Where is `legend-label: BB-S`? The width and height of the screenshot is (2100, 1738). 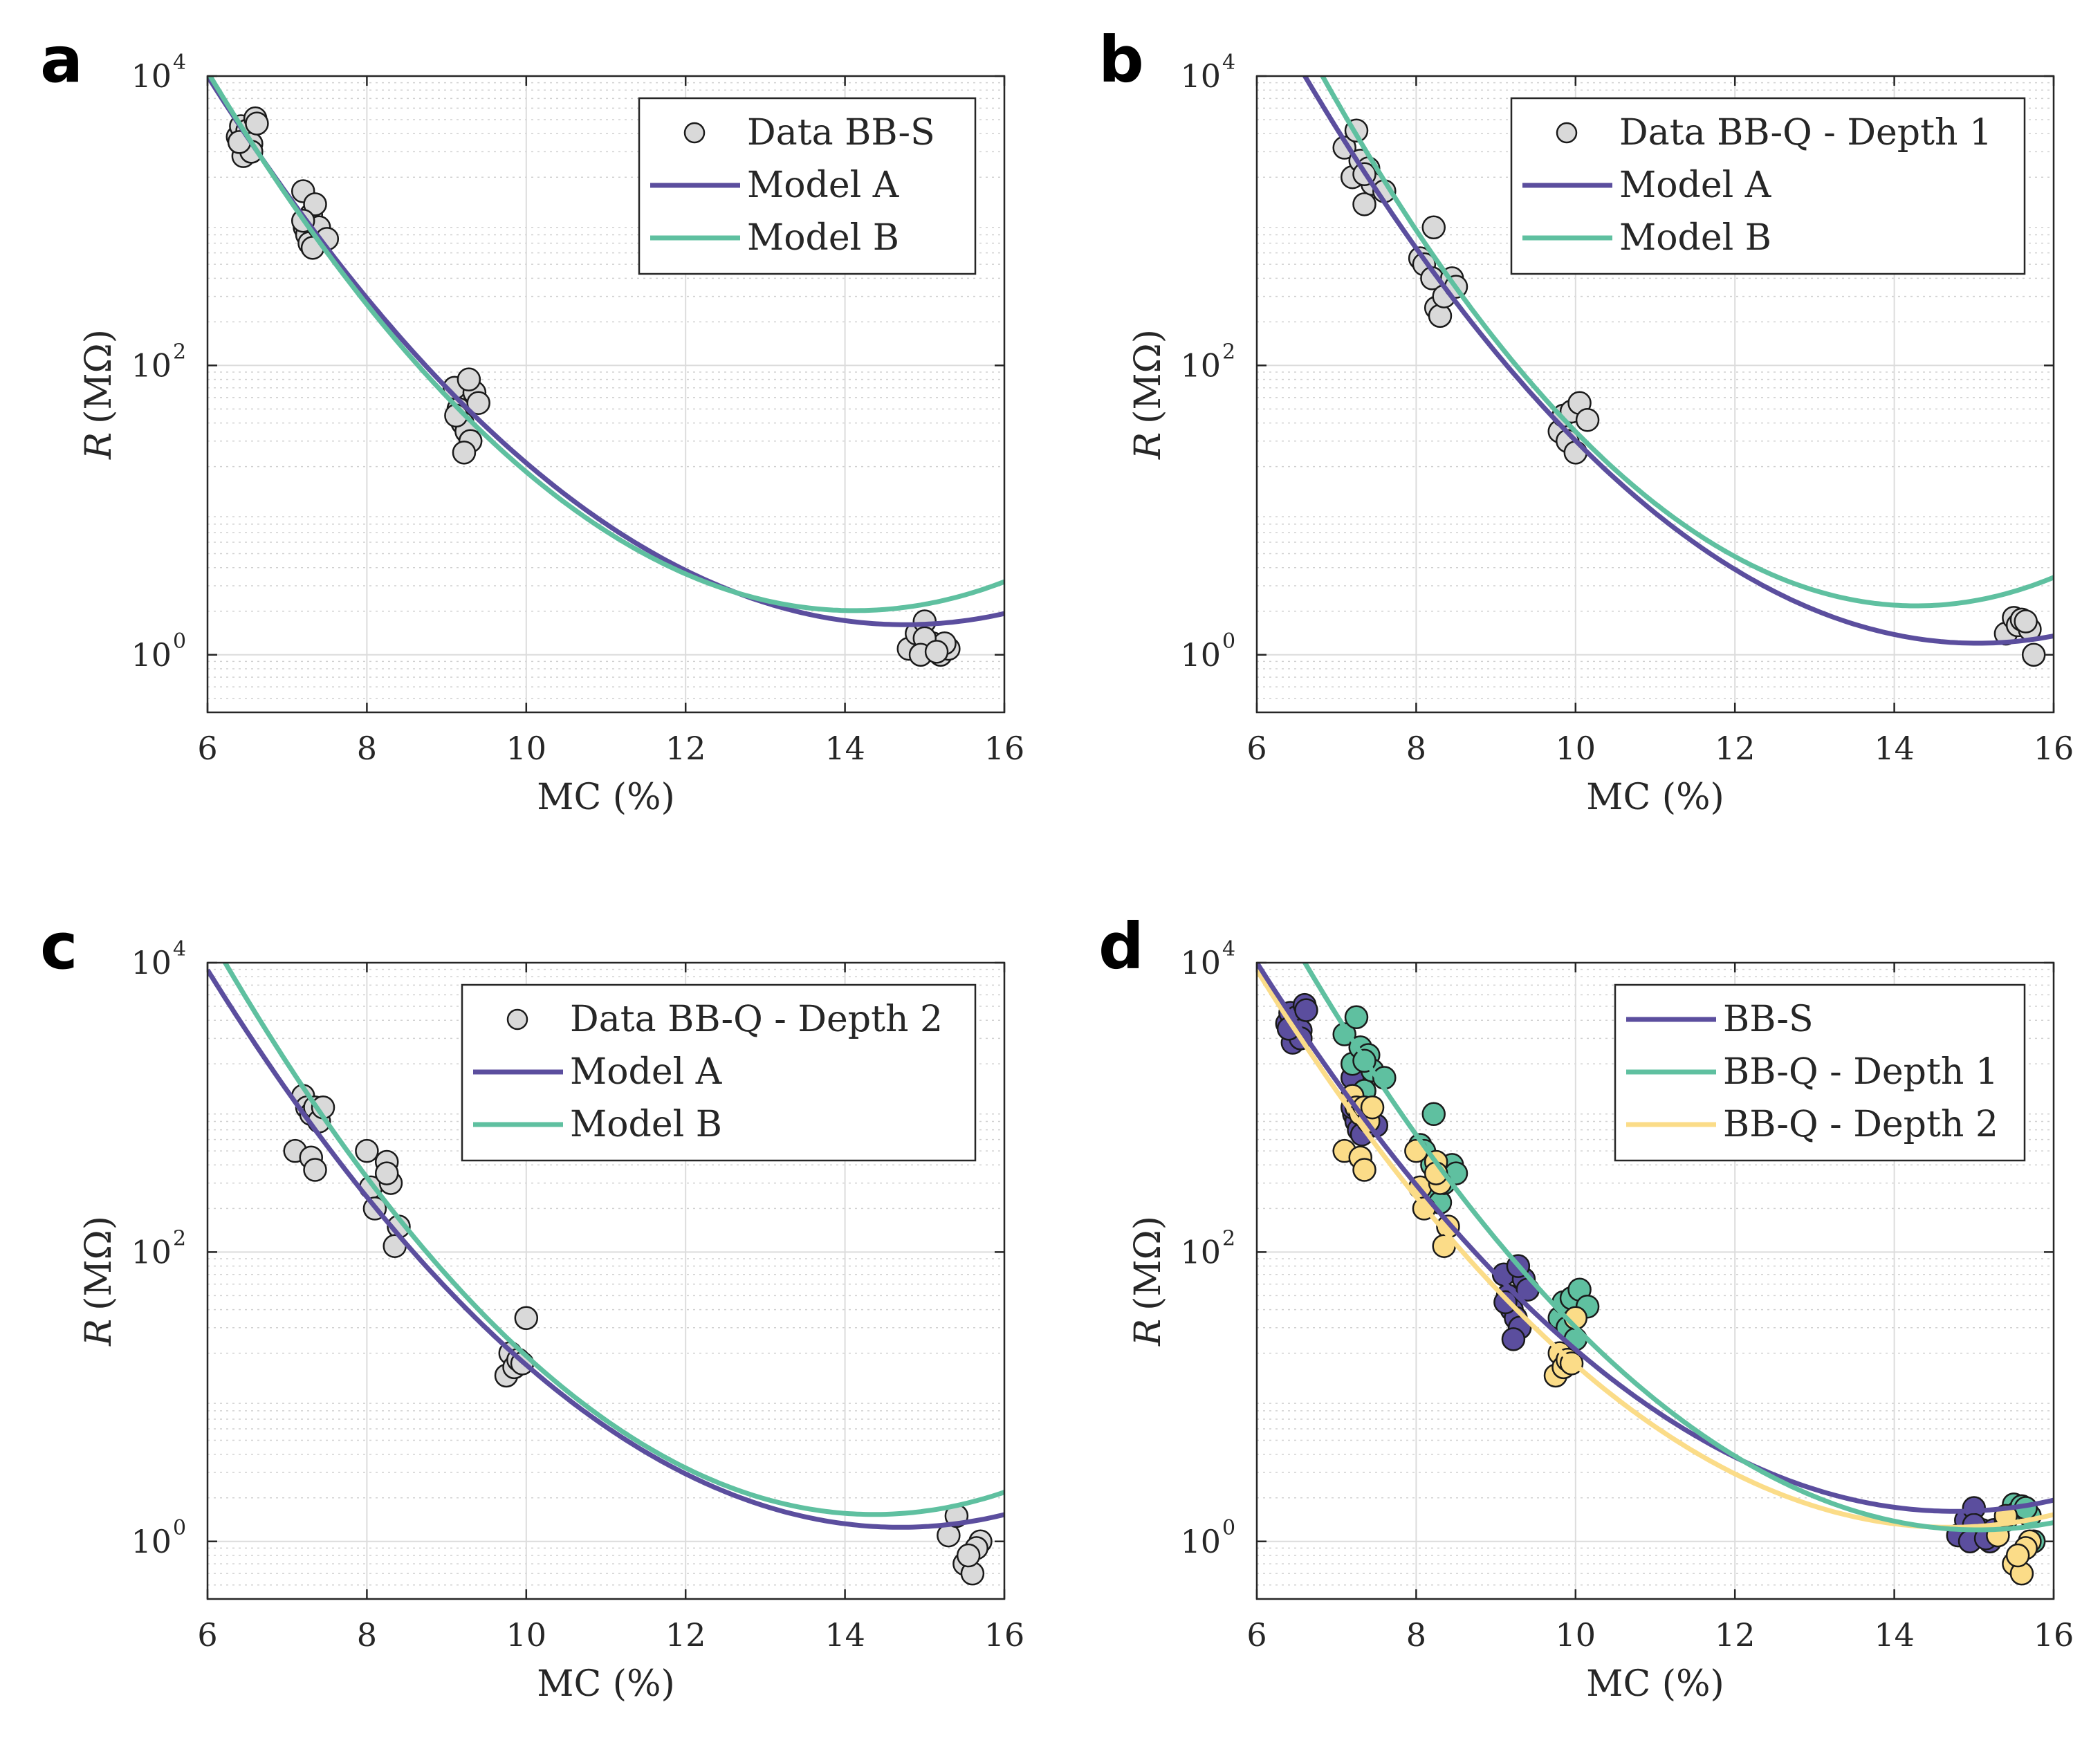
legend-label: BB-S is located at coordinates (1768, 1019).